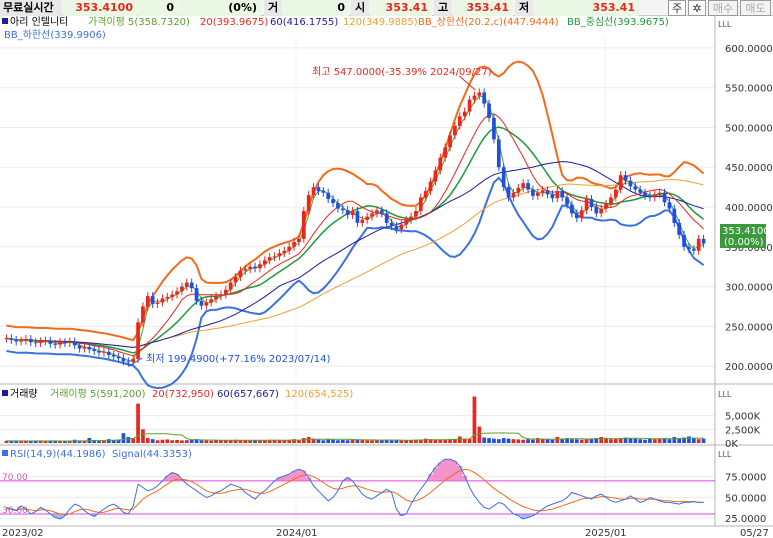 Image resolution: width=773 pixels, height=538 pixels. What do you see at coordinates (723, 8) in the screenshot?
I see `buy-button: 매수` at bounding box center [723, 8].